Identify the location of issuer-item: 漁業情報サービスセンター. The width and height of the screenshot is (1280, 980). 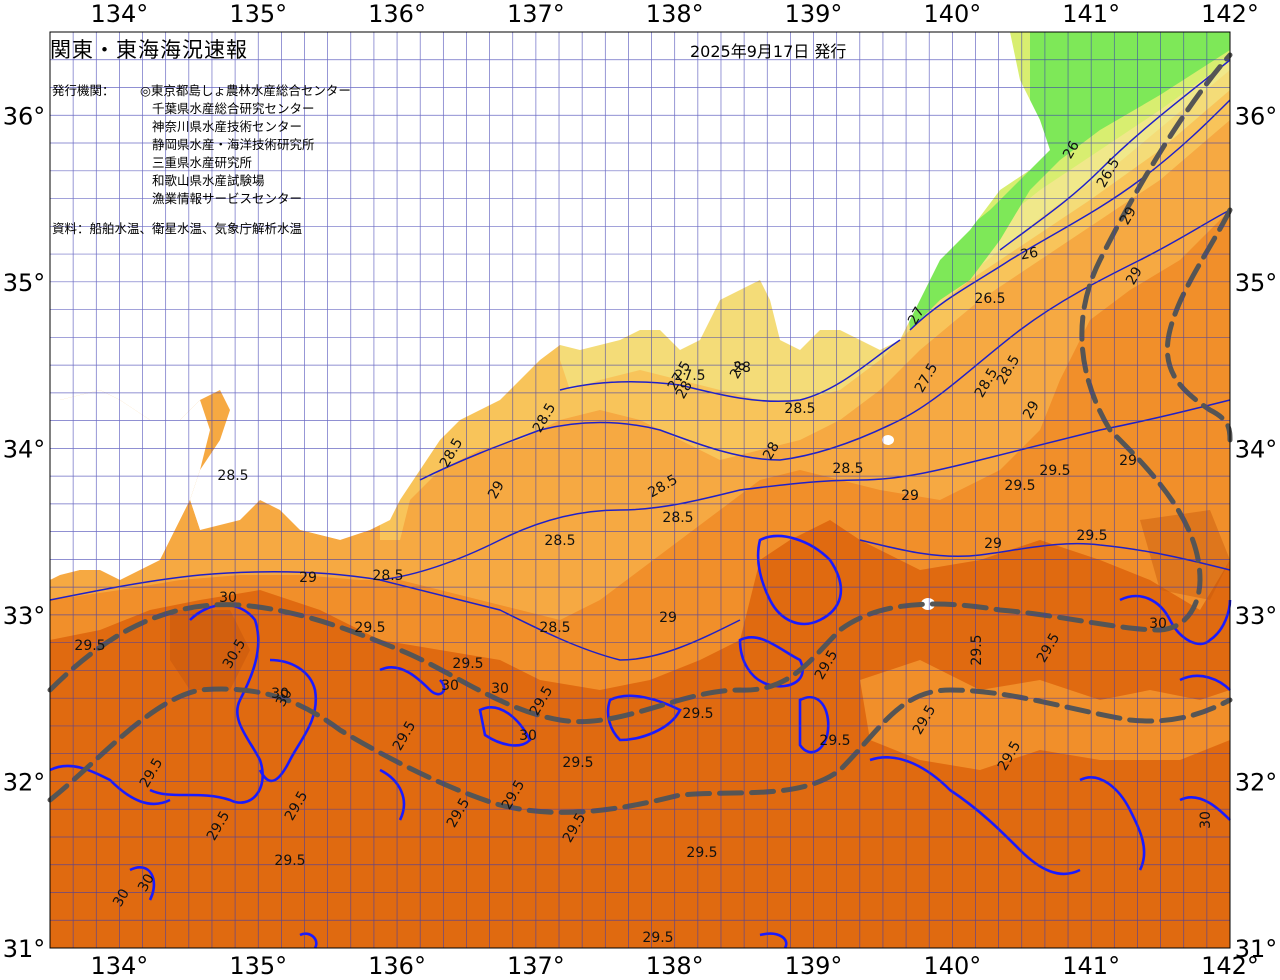
(227, 198).